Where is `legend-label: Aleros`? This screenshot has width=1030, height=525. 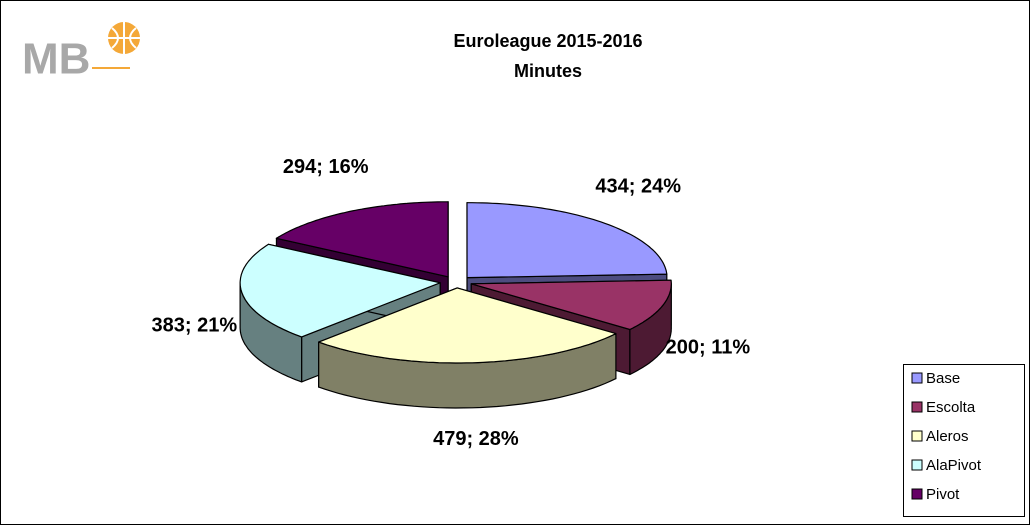
legend-label: Aleros is located at coordinates (947, 436).